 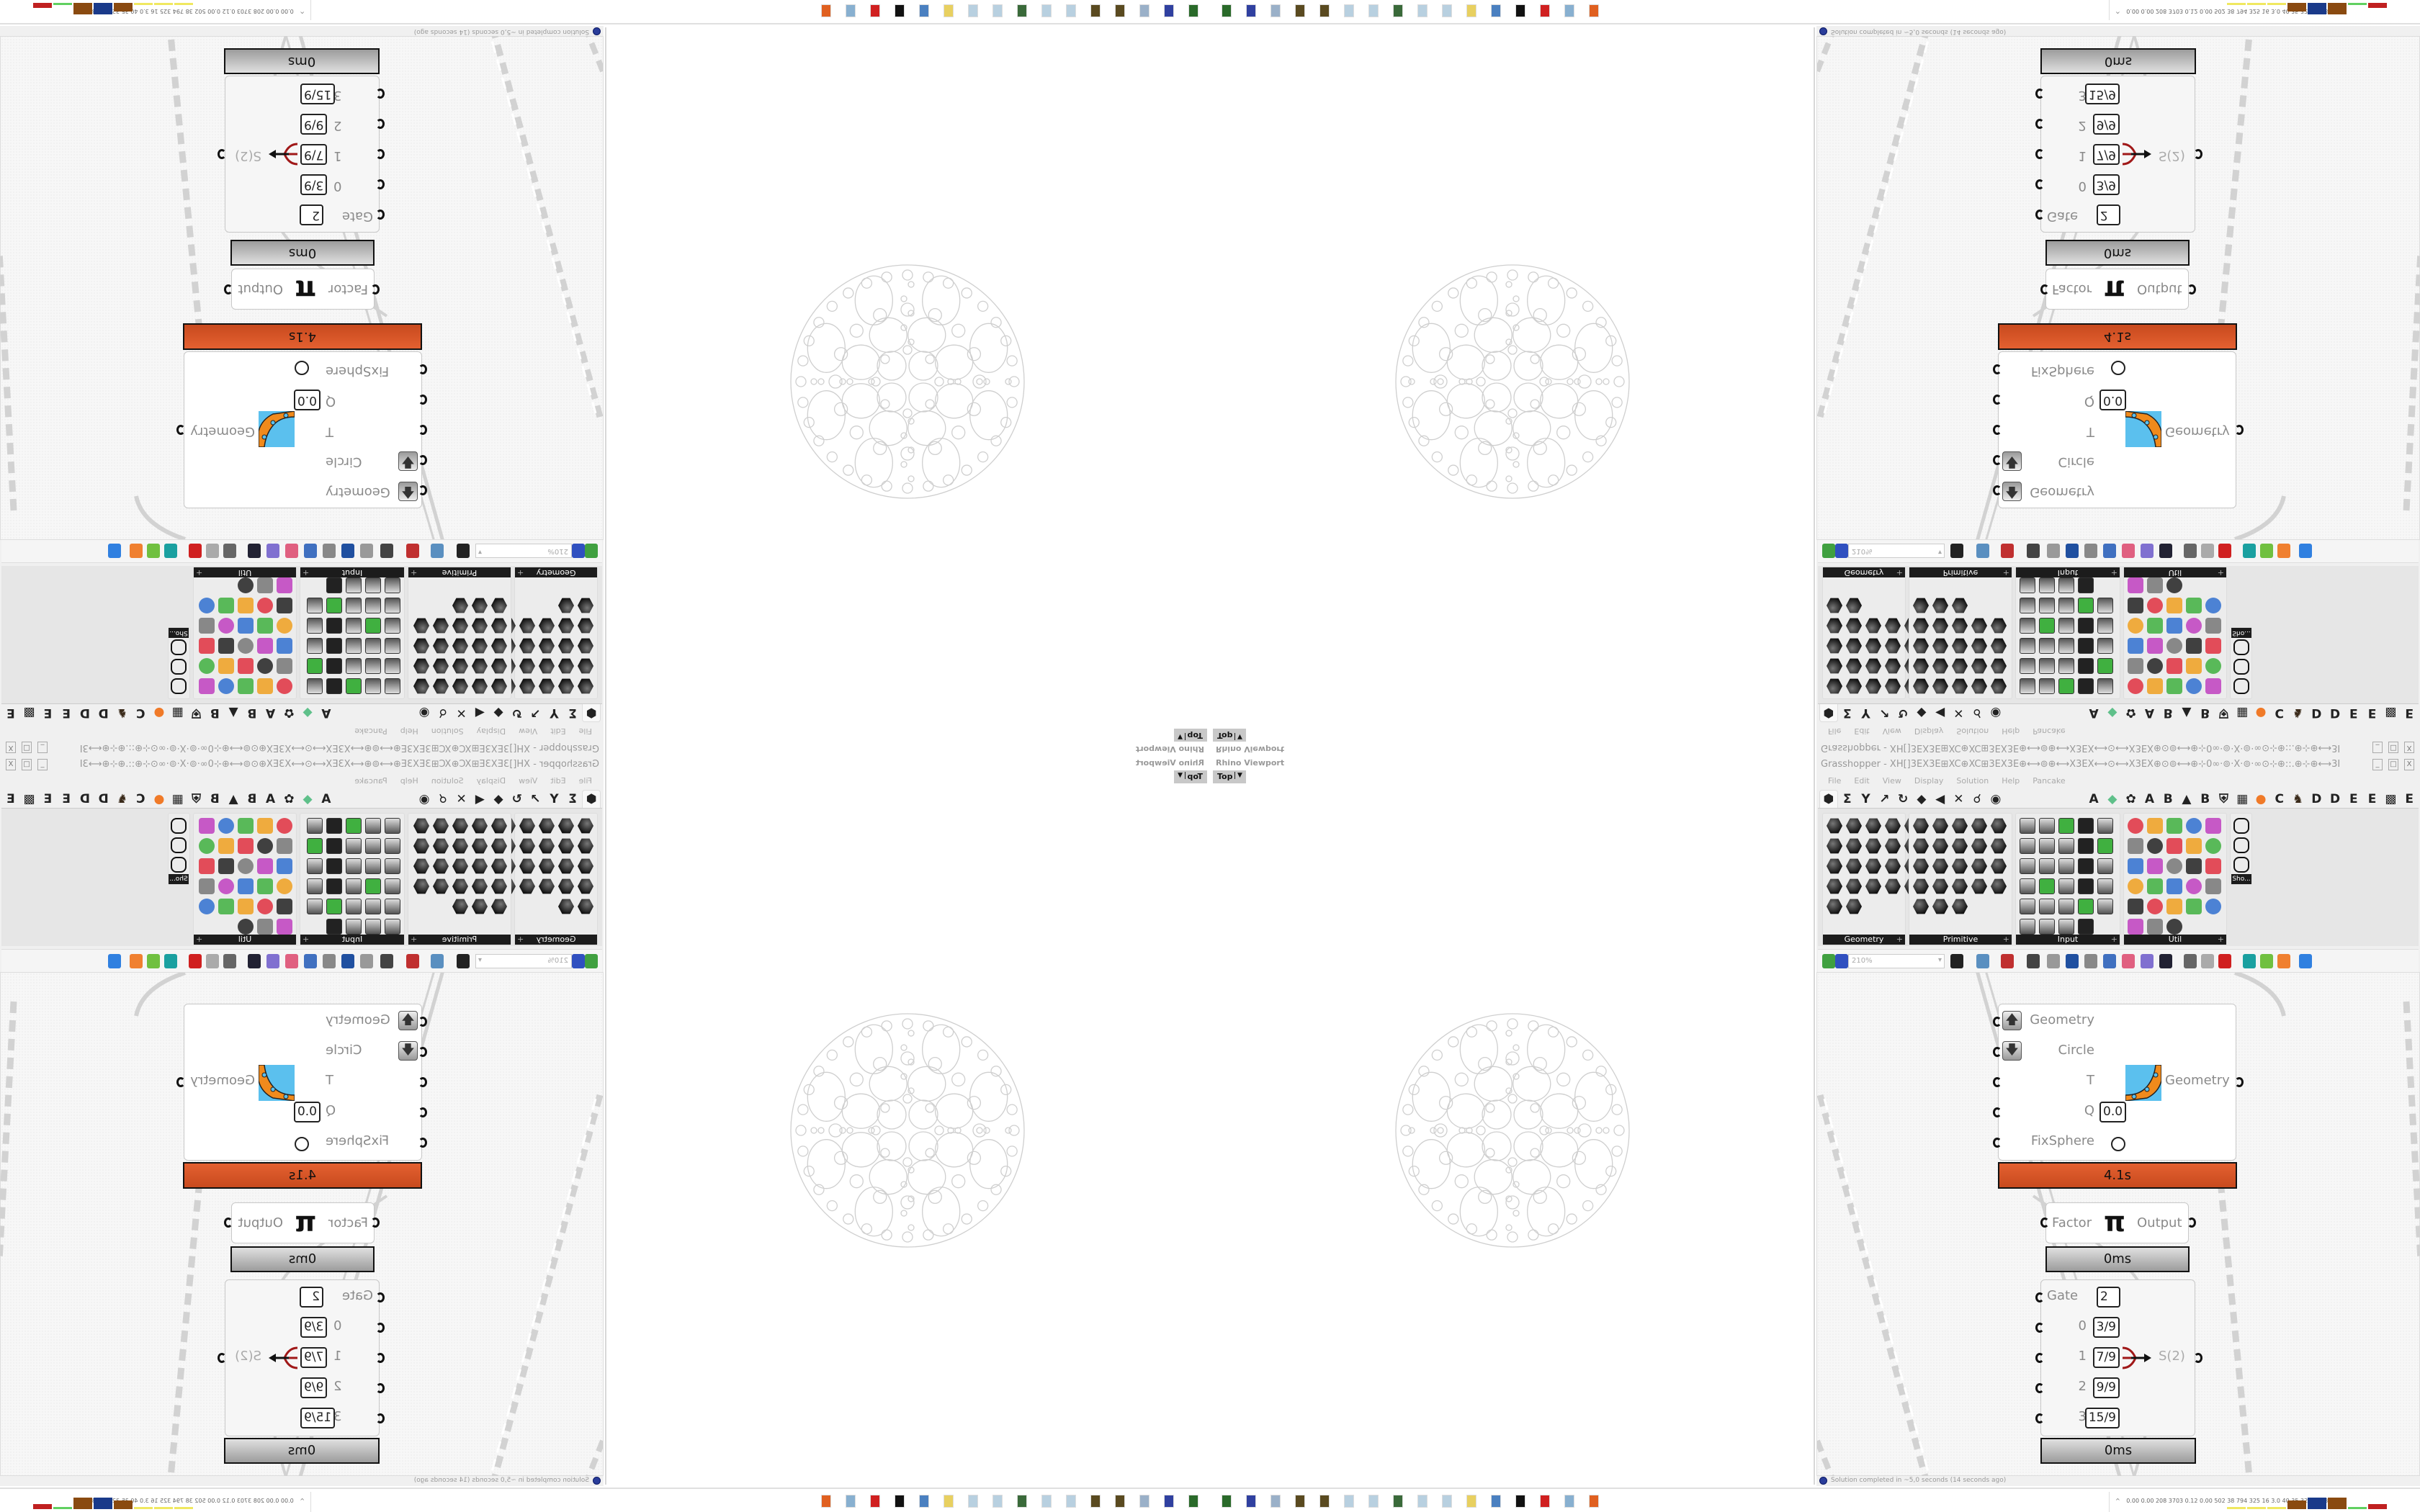 I want to click on wires-icon, so click(x=2165, y=551).